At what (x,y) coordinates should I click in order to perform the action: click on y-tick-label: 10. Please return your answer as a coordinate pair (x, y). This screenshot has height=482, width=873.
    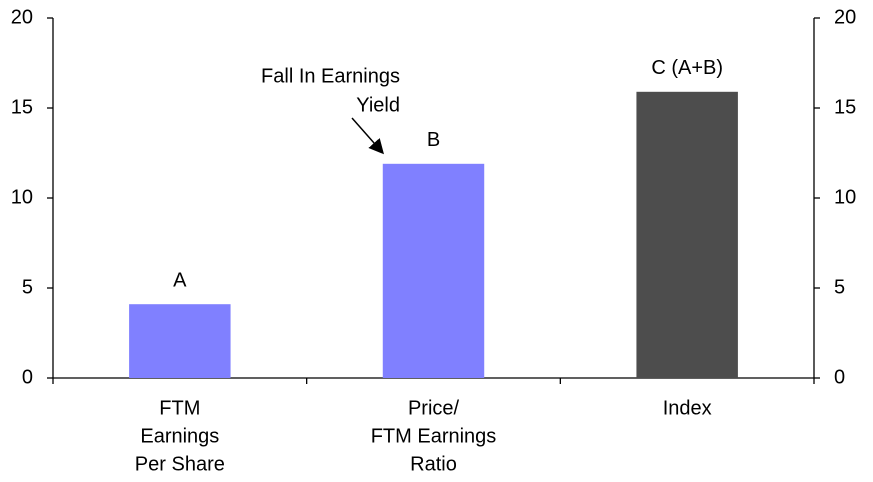
    Looking at the image, I should click on (22, 197).